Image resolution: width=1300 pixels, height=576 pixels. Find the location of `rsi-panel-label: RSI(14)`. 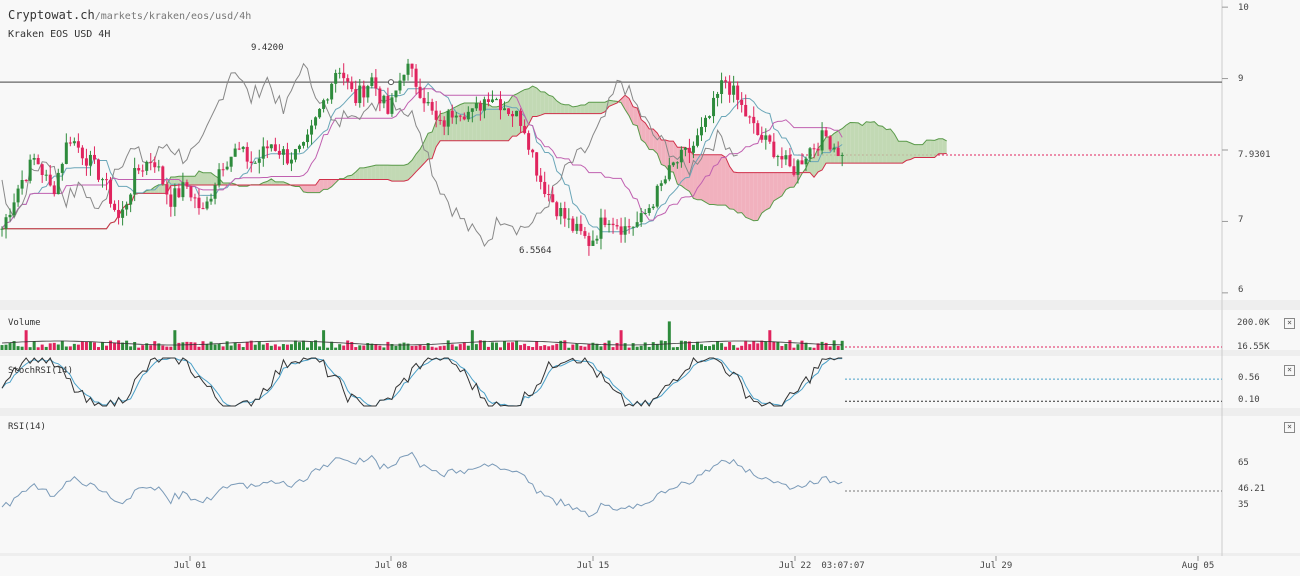

rsi-panel-label: RSI(14) is located at coordinates (27, 427).